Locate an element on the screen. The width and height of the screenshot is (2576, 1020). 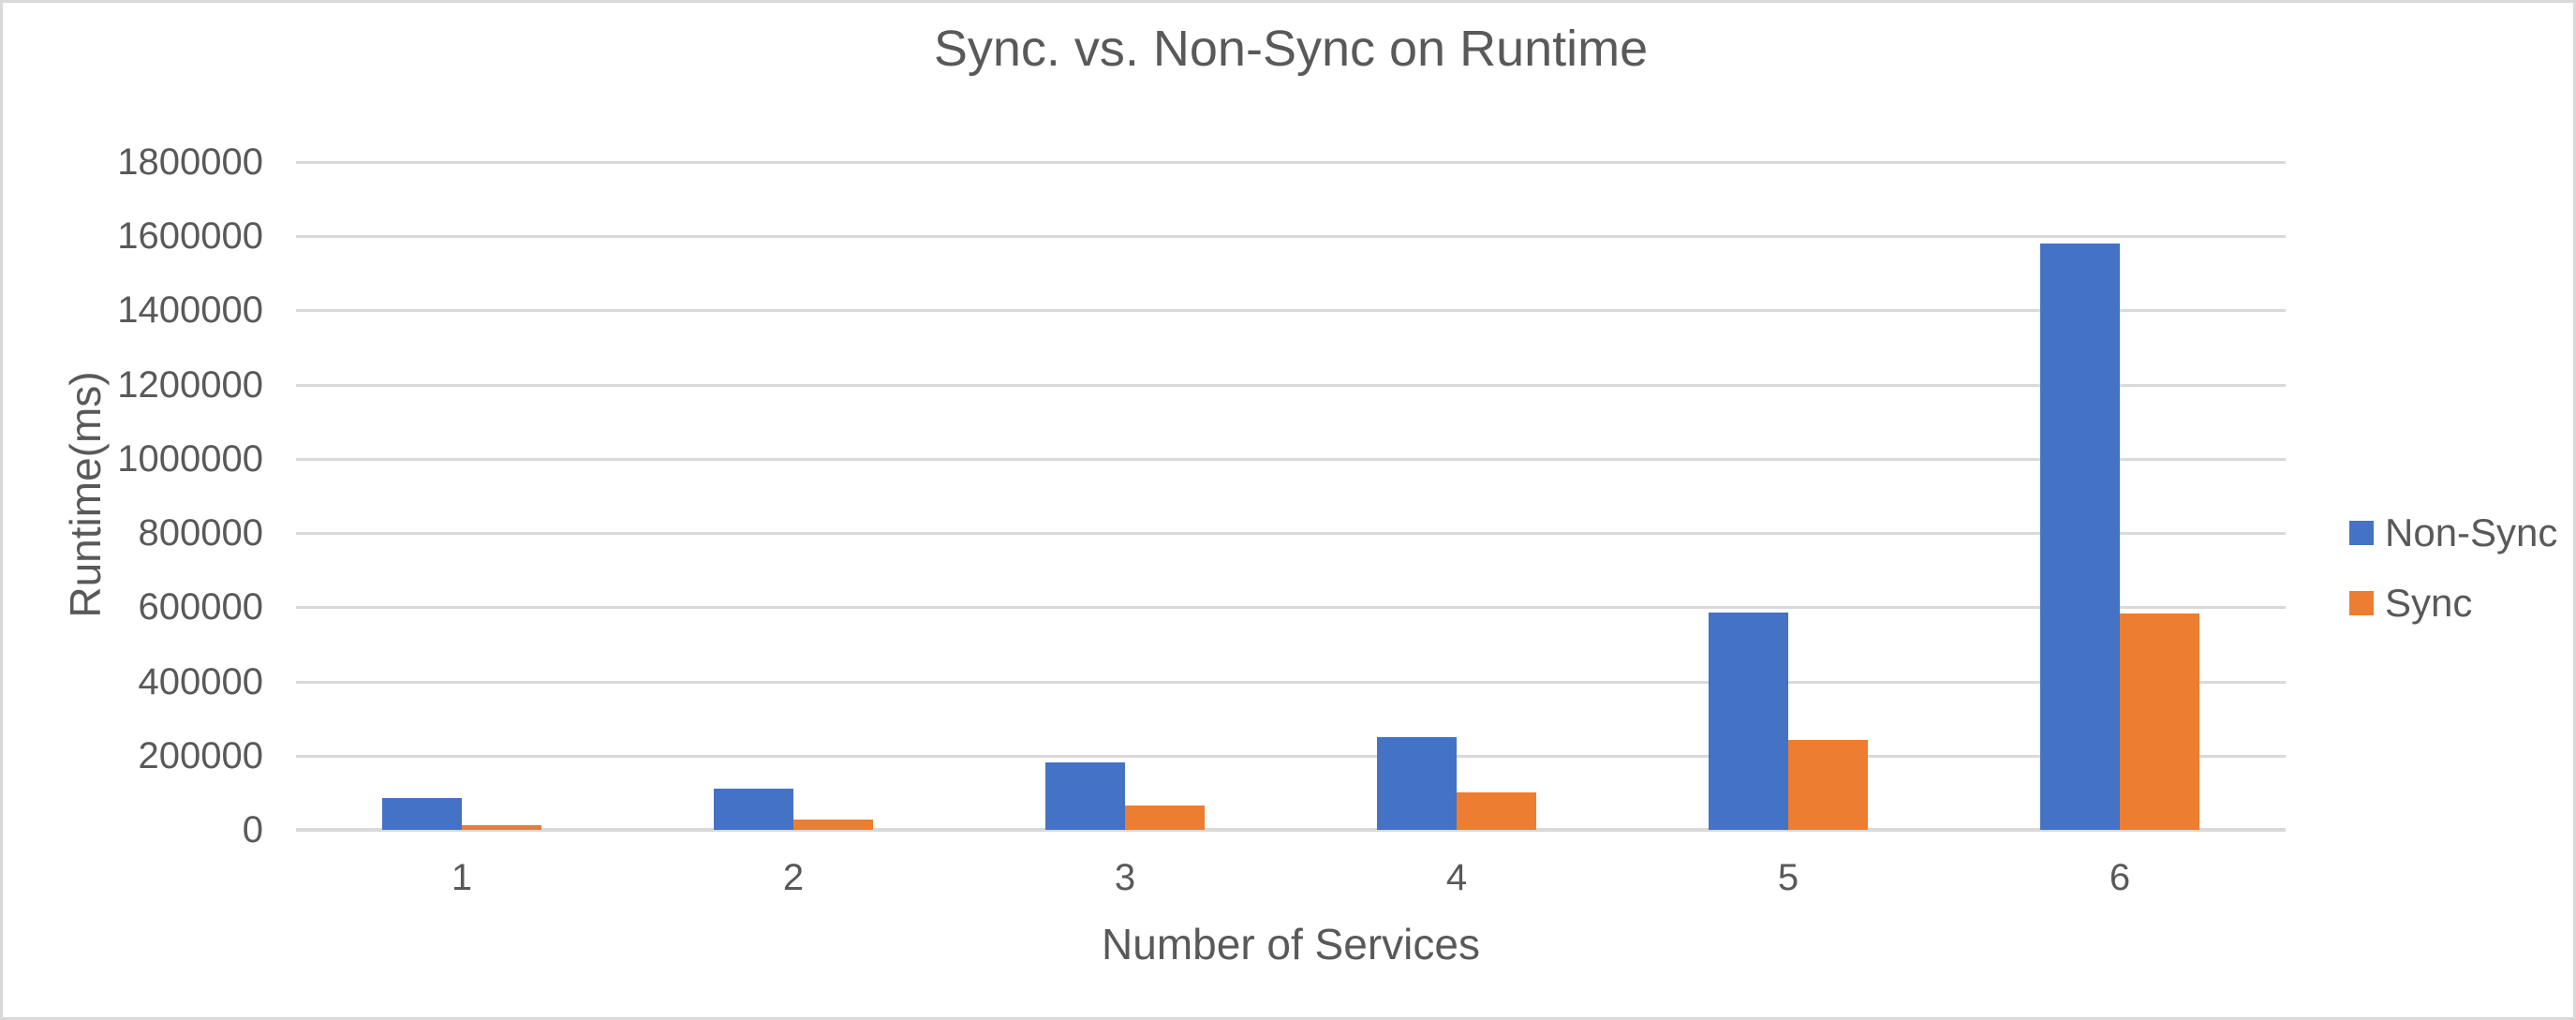
y-tick-label-400000: 400000 is located at coordinates (201, 681).